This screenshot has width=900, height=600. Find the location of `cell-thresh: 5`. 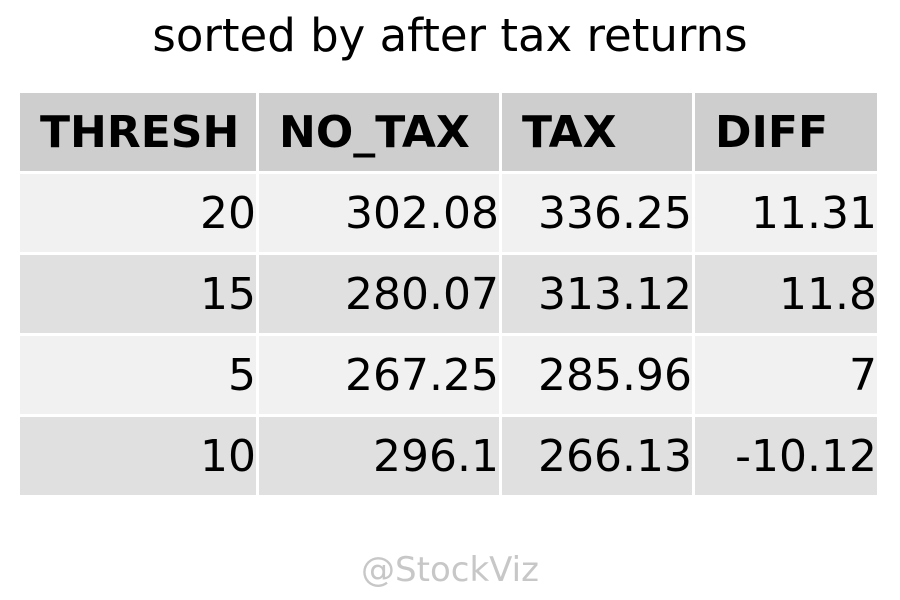

cell-thresh: 5 is located at coordinates (138, 375).